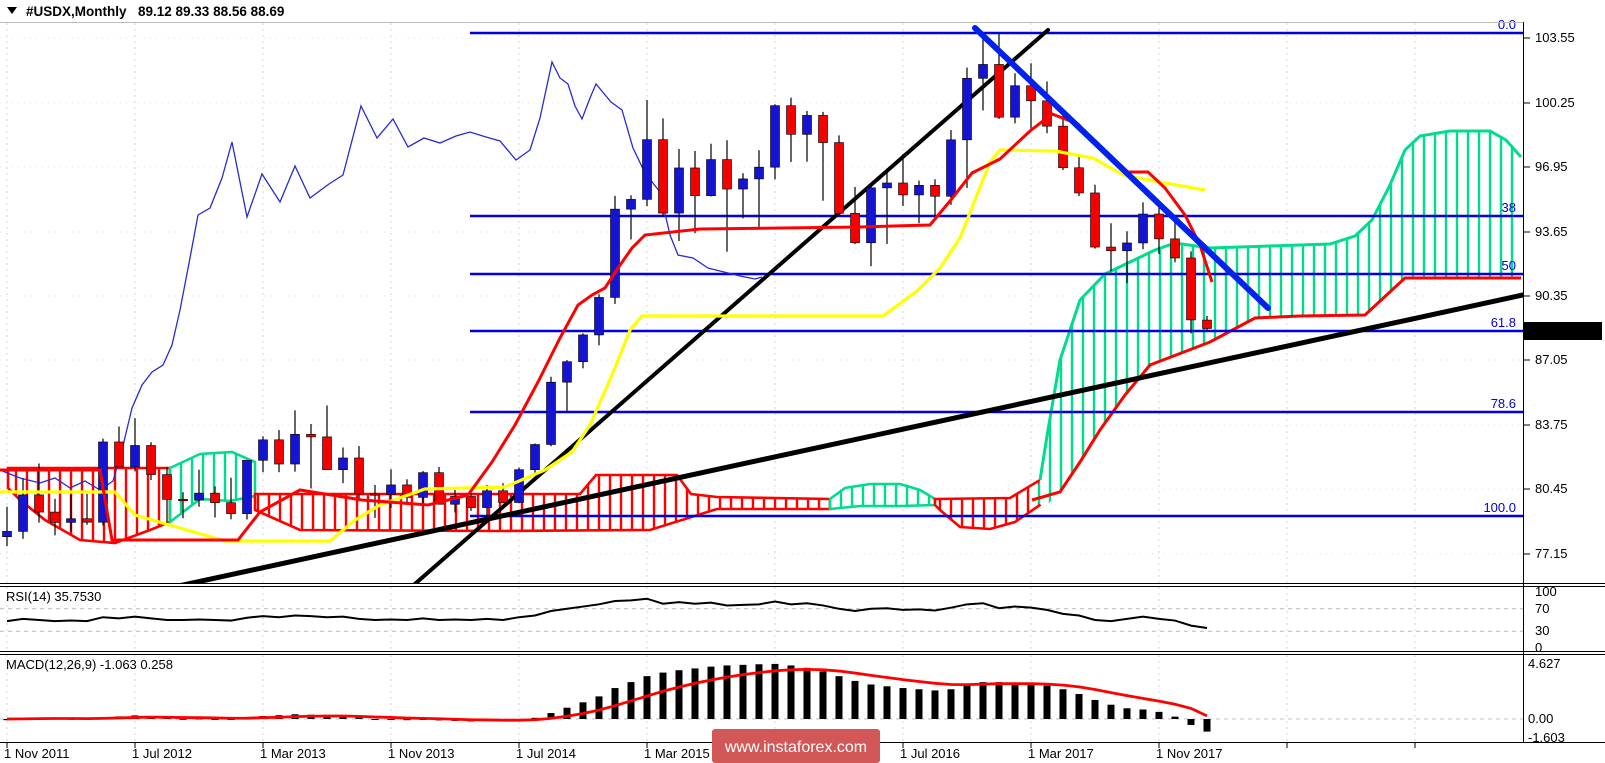 This screenshot has height=763, width=1605. What do you see at coordinates (1555, 102) in the screenshot?
I see `price-tick-label: 100.25` at bounding box center [1555, 102].